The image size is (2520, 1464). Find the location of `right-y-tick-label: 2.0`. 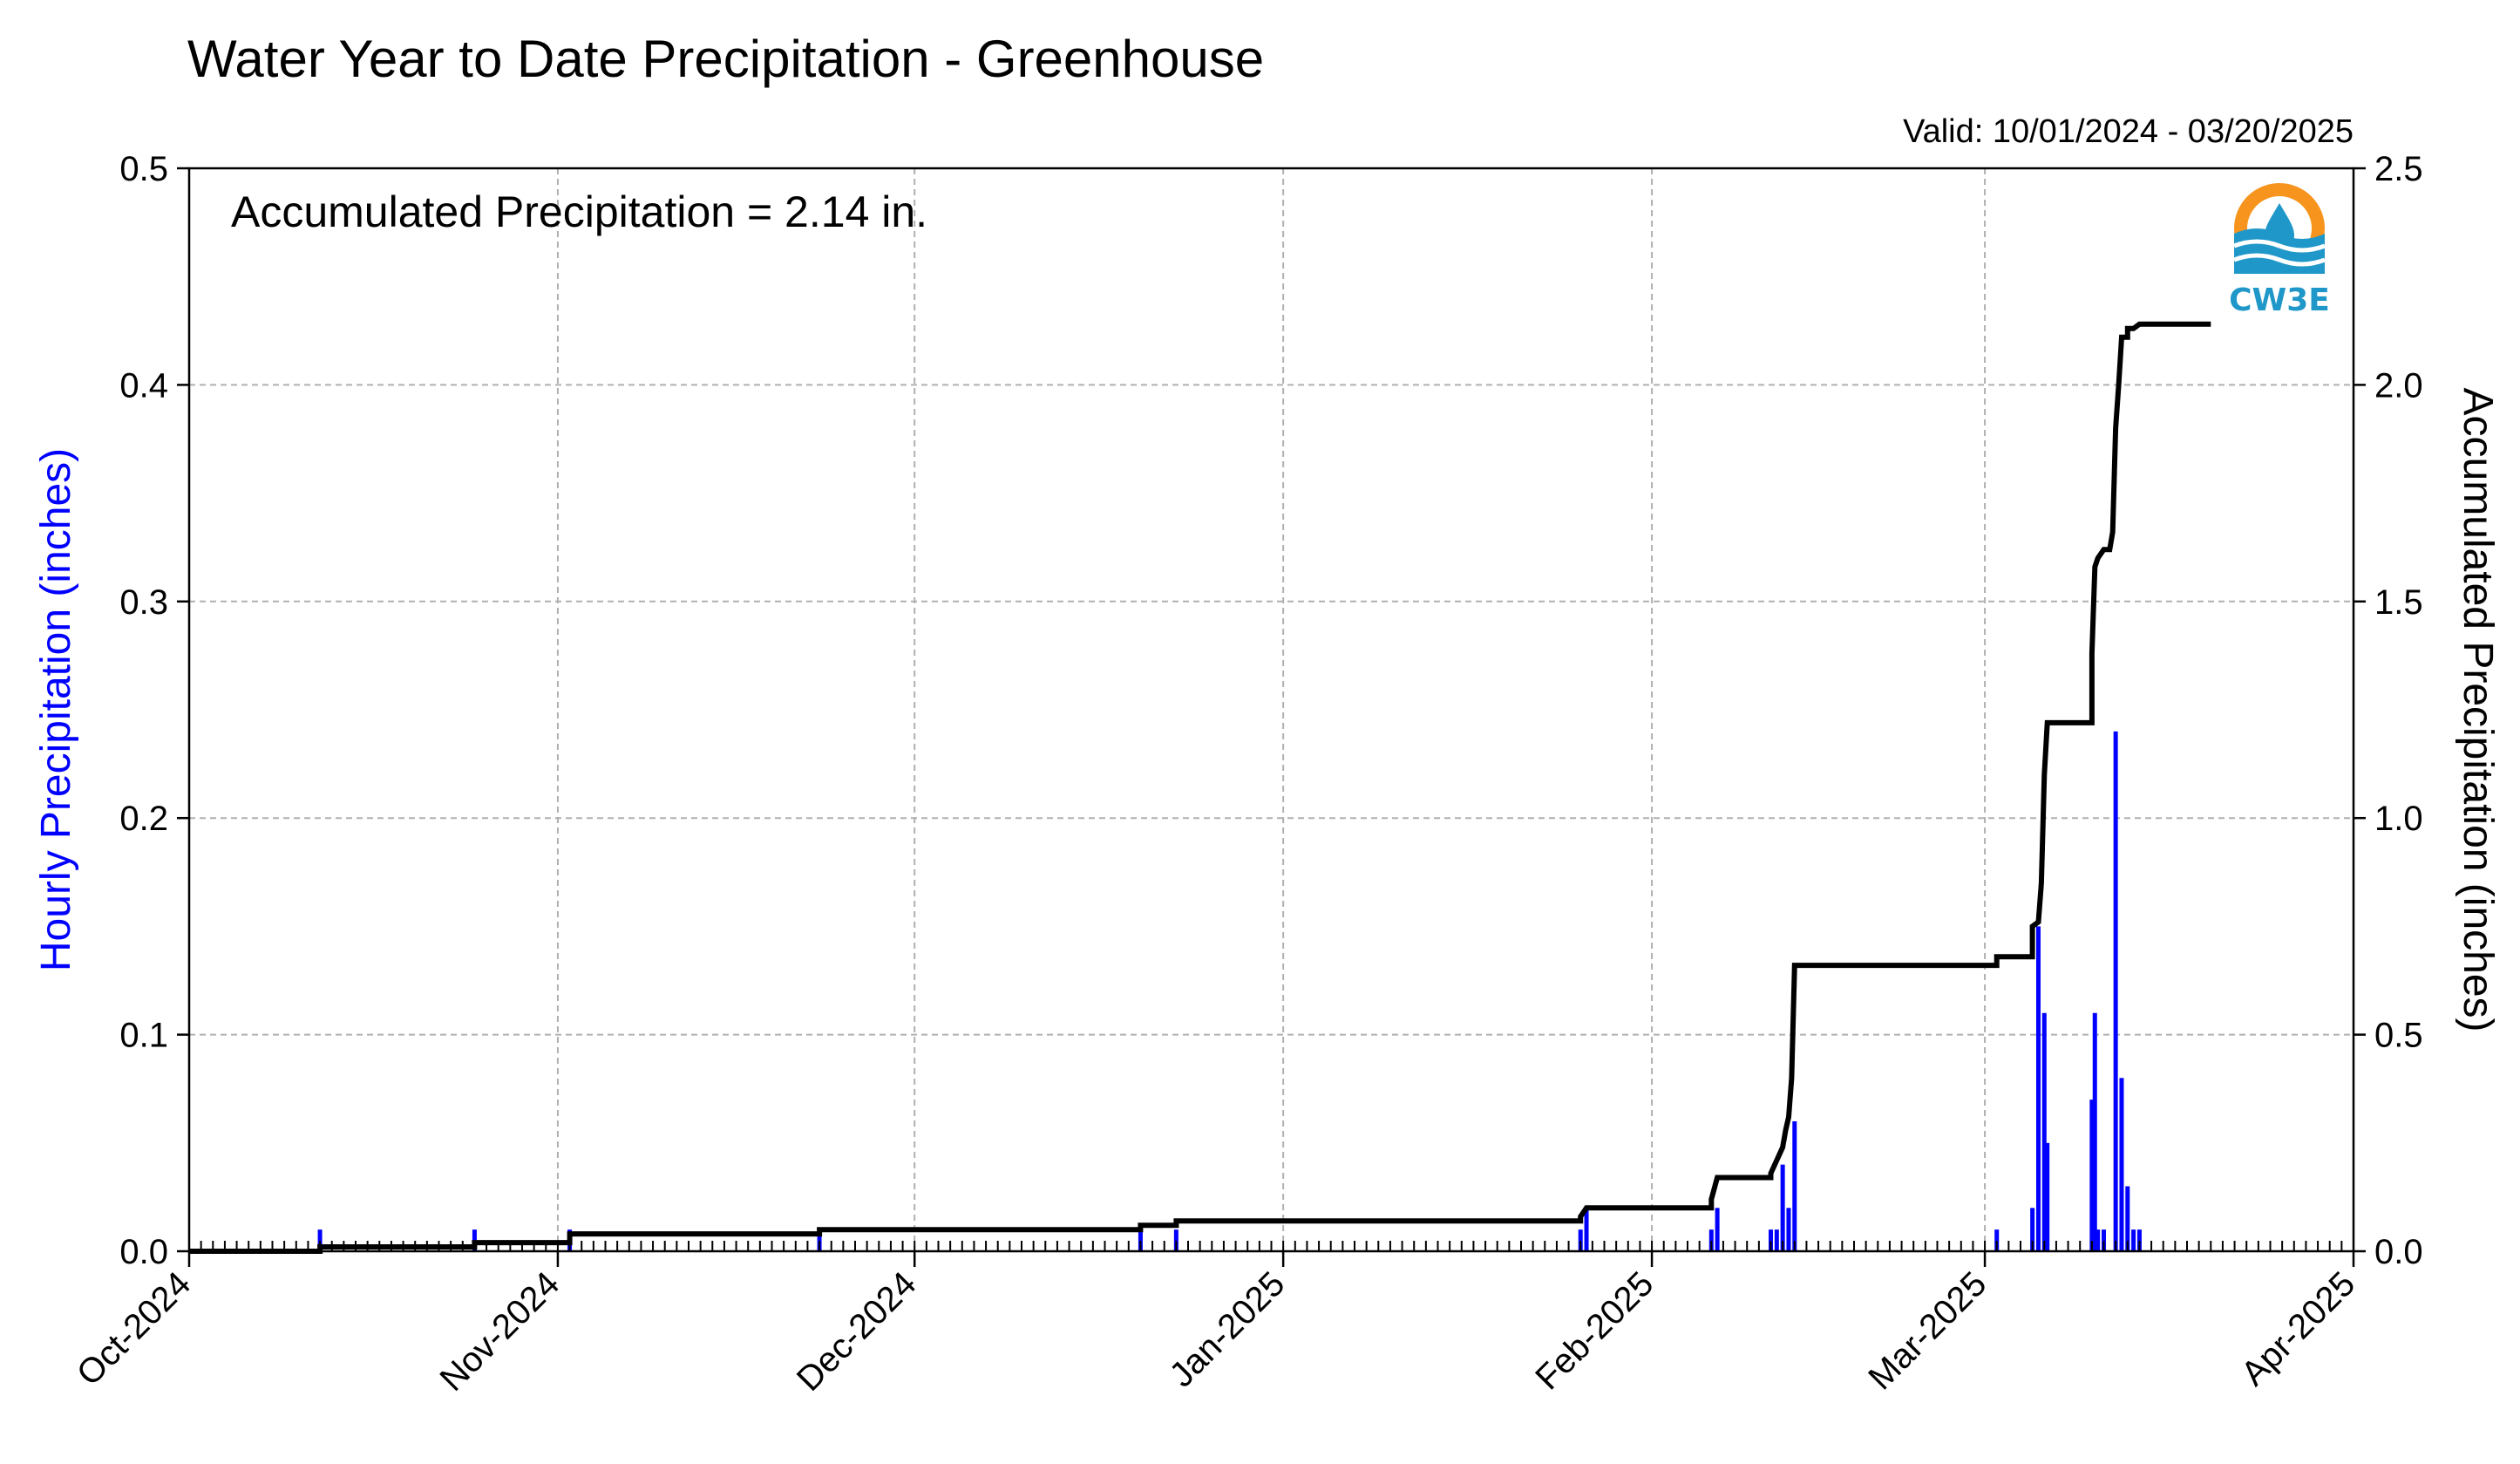

right-y-tick-label: 2.0 is located at coordinates (2398, 385).